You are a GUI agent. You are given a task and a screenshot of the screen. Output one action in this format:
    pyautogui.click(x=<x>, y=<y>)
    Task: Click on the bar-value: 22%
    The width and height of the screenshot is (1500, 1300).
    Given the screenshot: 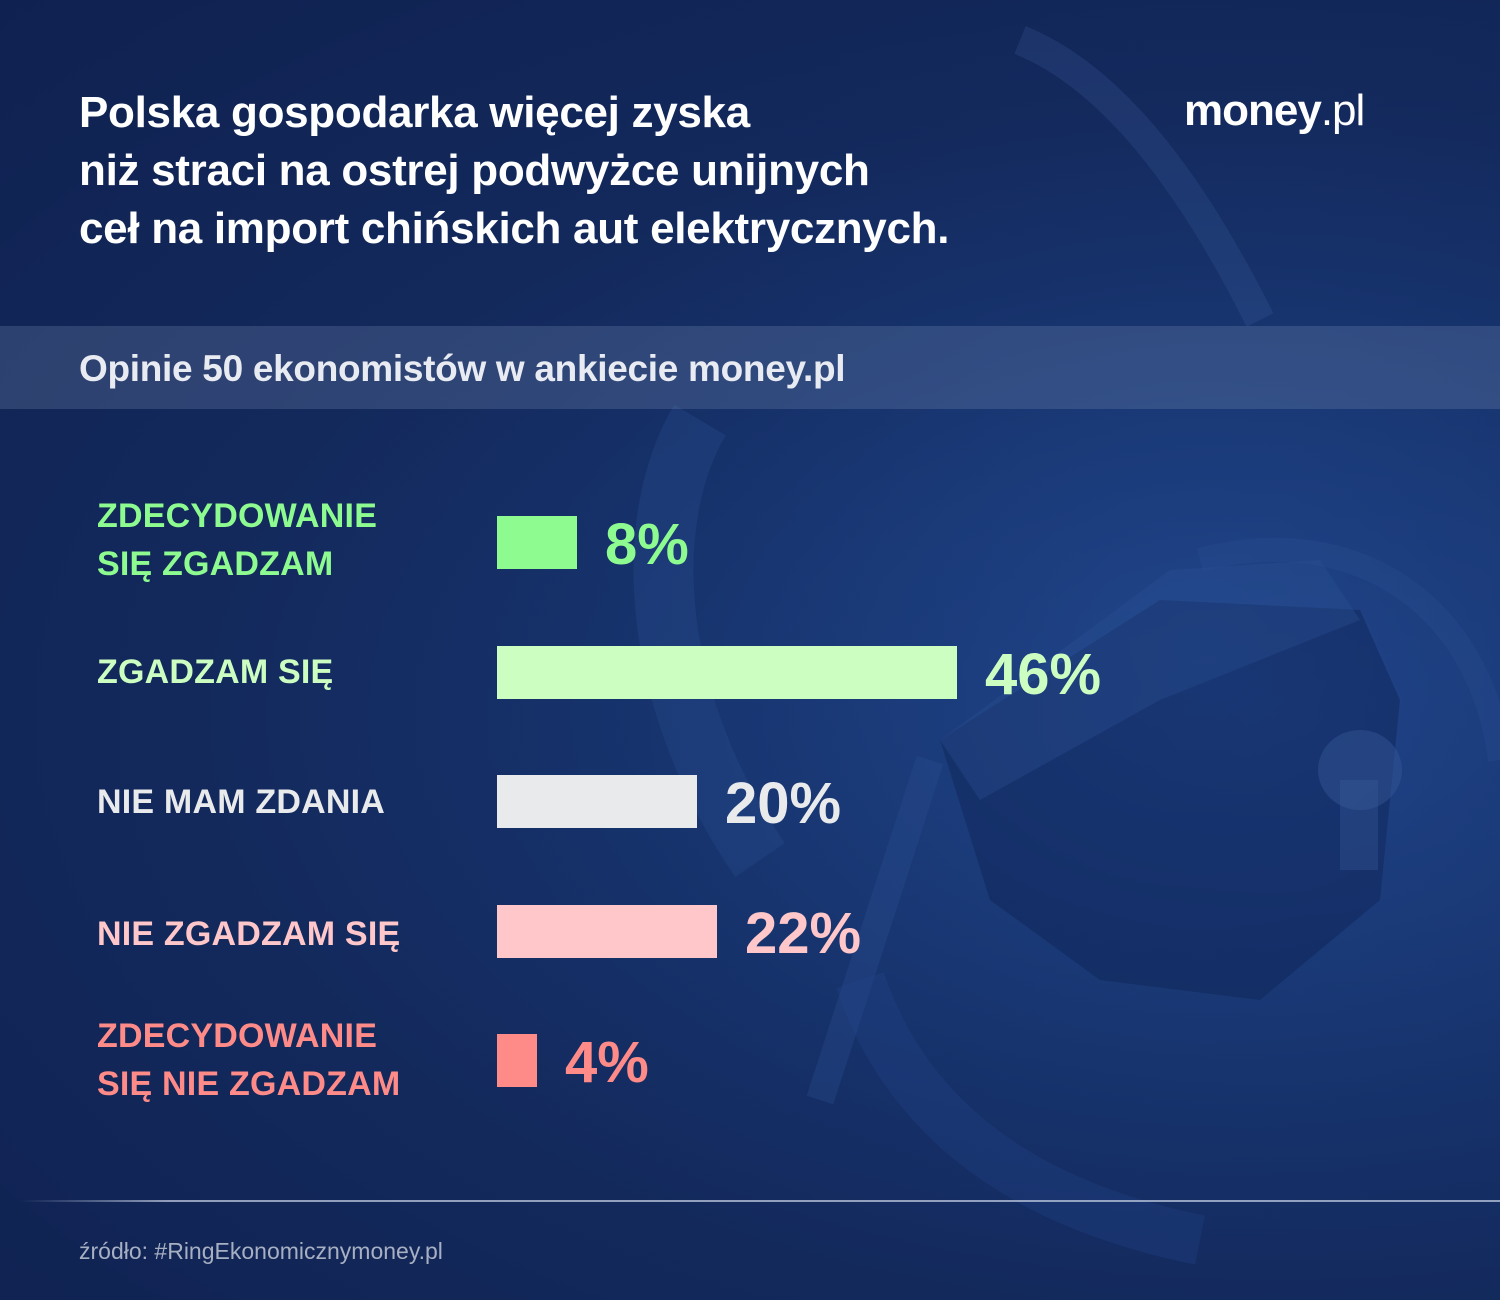 What is the action you would take?
    pyautogui.click(x=803, y=933)
    